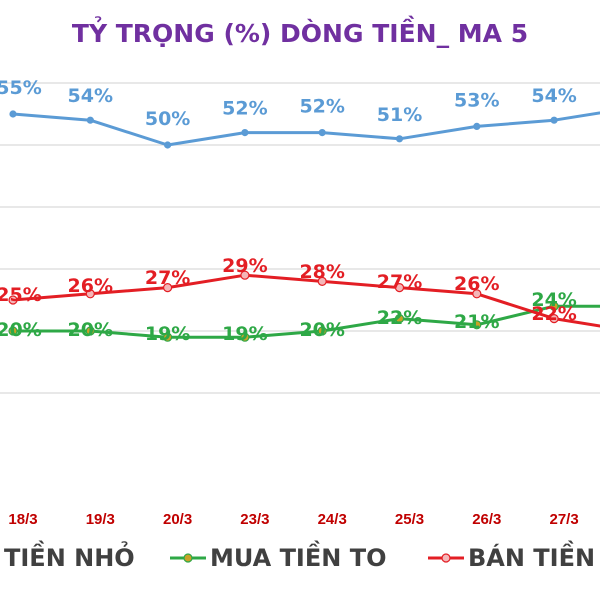 This screenshot has height=600, width=600. I want to click on data-label: 29%, so click(244, 266).